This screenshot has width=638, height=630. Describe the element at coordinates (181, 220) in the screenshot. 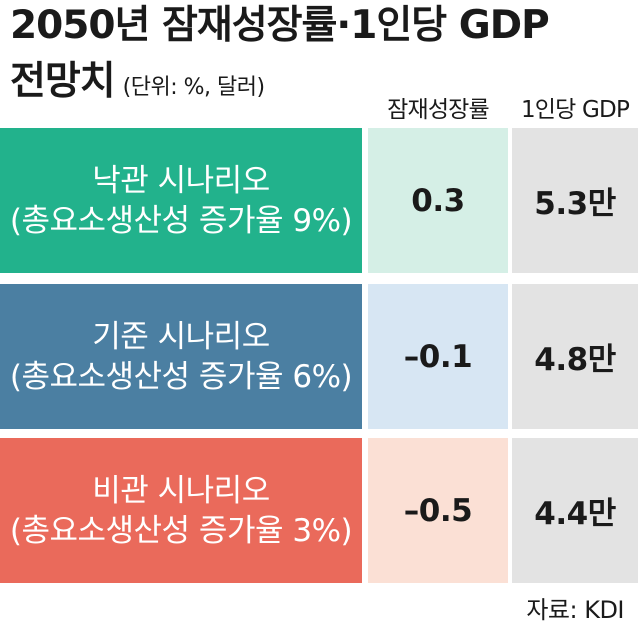

I see `scenario-tfp-rate: (총요소생산성 증가율 9%)` at that location.